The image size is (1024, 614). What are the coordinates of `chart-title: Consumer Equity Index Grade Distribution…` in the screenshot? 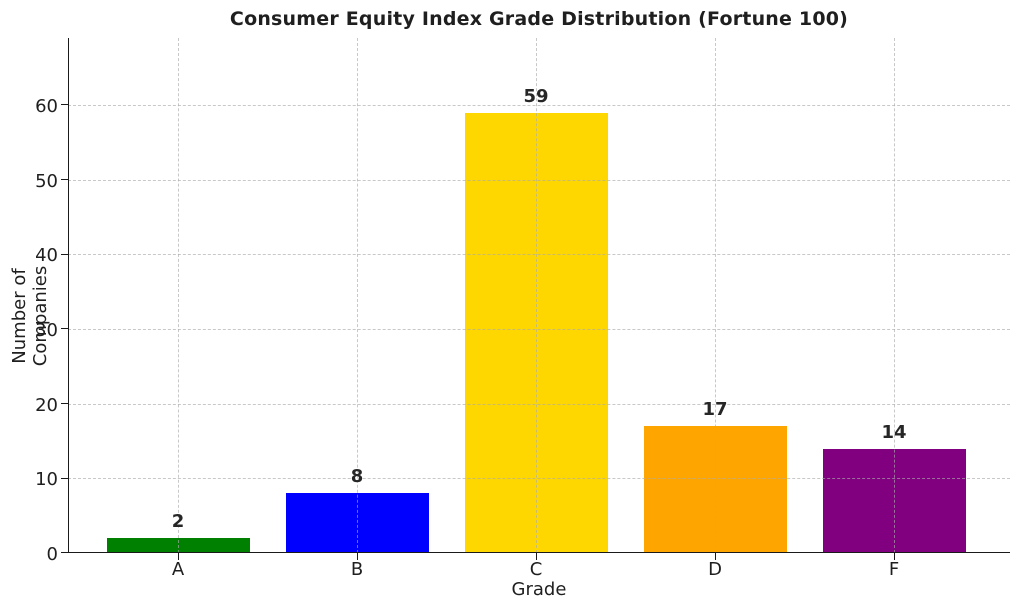 It's located at (539, 19).